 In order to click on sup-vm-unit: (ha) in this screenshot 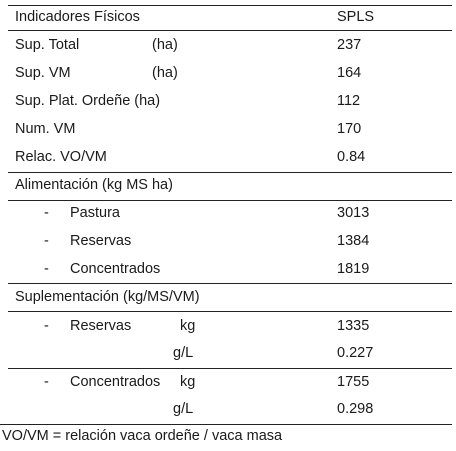, I will do `click(165, 73)`.